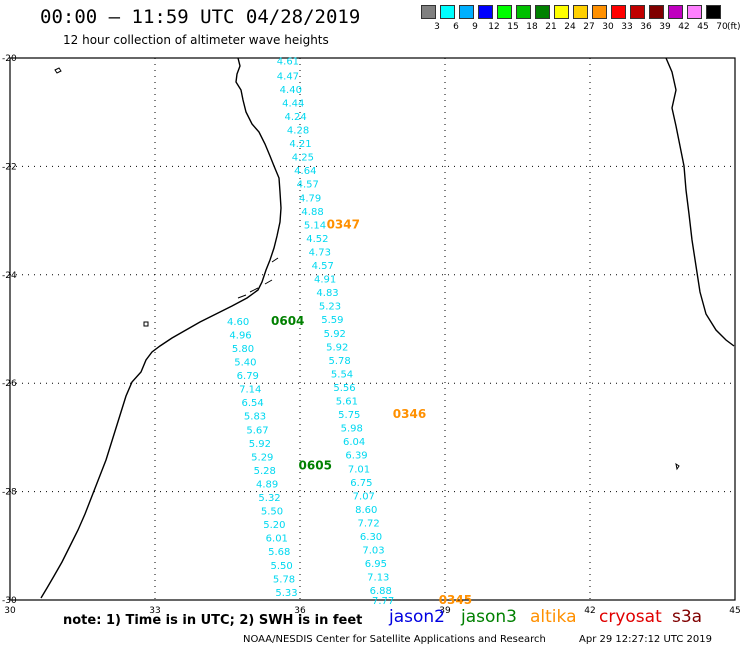 The width and height of the screenshot is (740, 650). I want to click on wave-height-value: 4.64, so click(305, 171).